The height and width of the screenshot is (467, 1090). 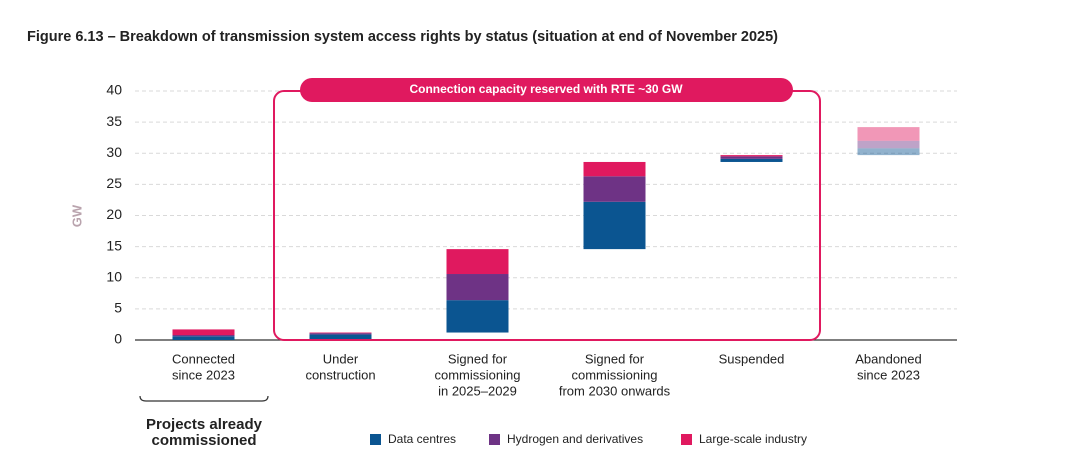 What do you see at coordinates (114, 245) in the screenshot?
I see `y-tick-label: 15` at bounding box center [114, 245].